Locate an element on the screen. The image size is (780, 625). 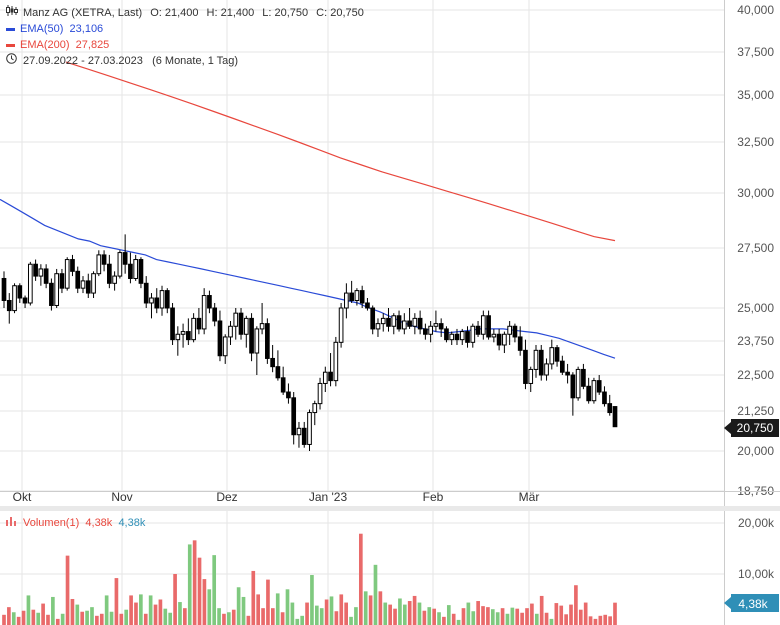
legend-ema50-row: EMA(50) 23,106 is located at coordinates (185, 29).